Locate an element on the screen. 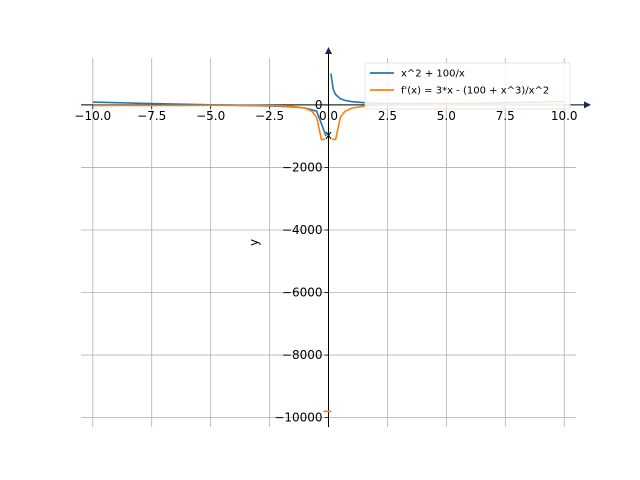  x-tick-label: −7.5 is located at coordinates (151, 116).